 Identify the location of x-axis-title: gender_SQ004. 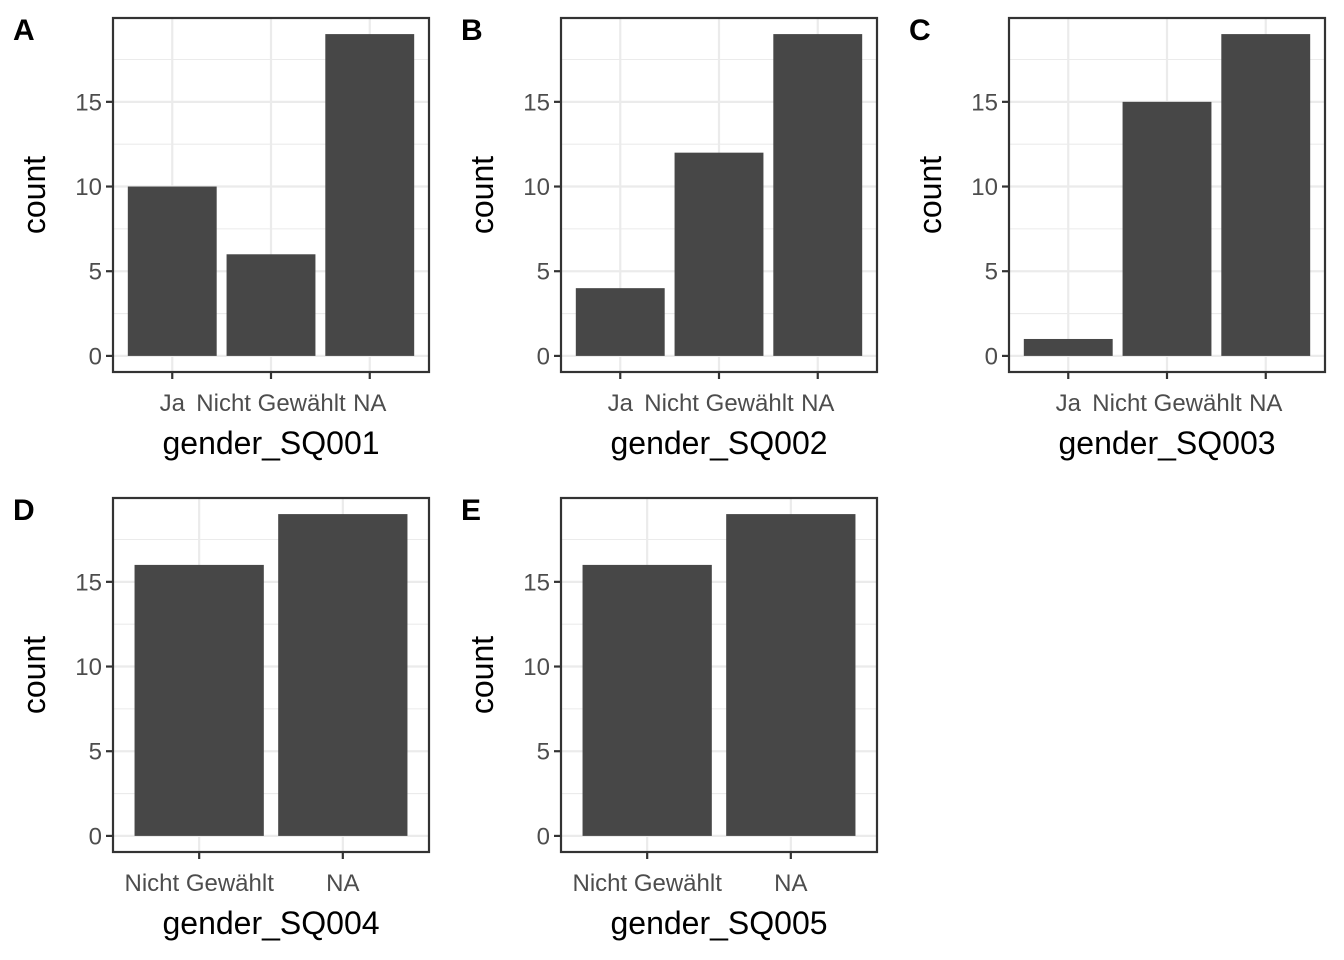
(270, 923).